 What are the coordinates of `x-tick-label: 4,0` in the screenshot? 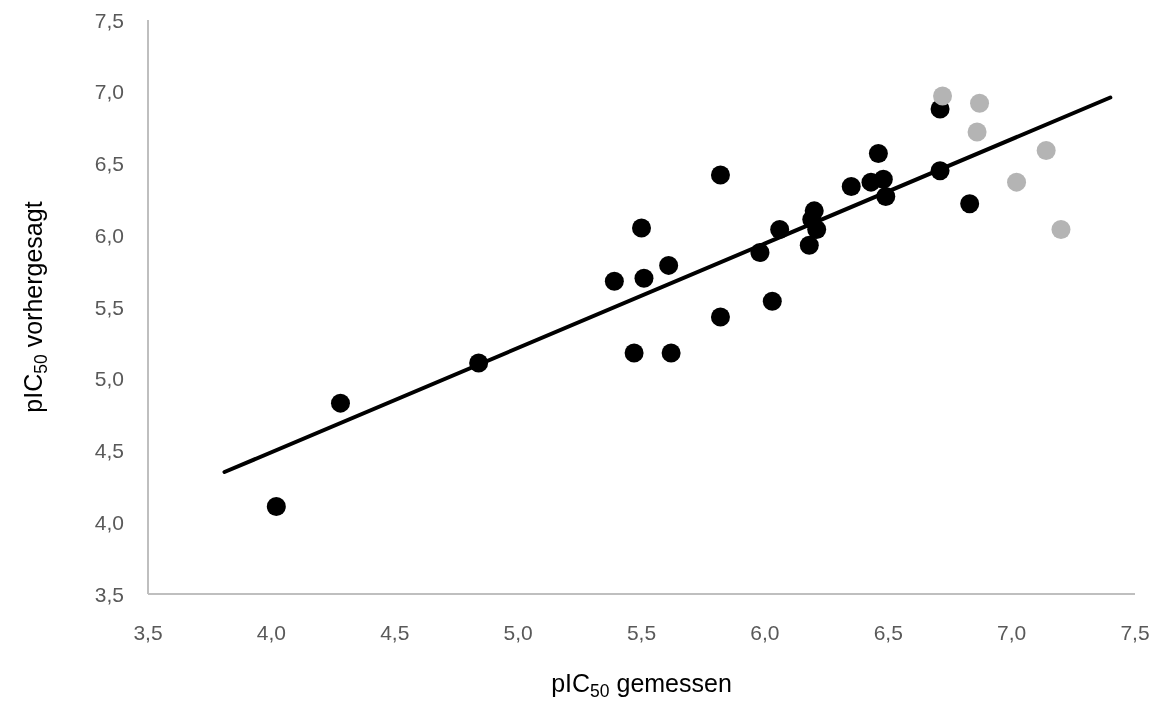 It's located at (271, 632).